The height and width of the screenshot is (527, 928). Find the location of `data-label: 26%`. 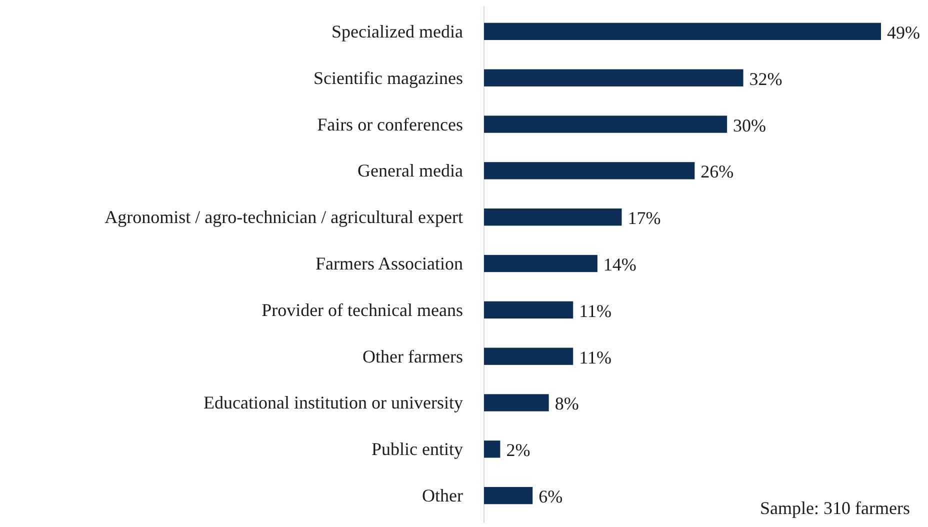

data-label: 26% is located at coordinates (717, 172).